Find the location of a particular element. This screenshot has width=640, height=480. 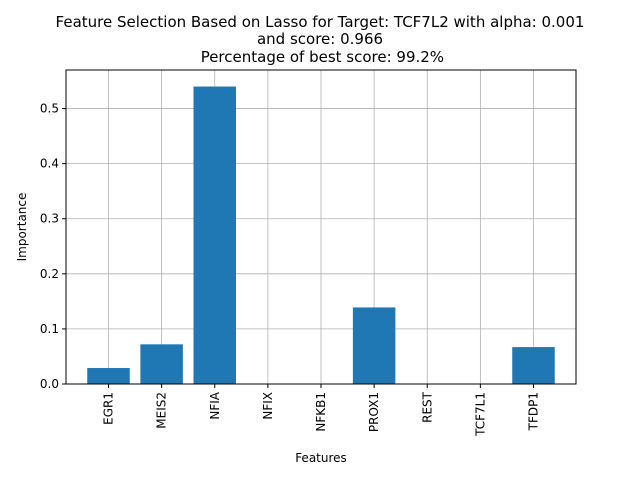

x-tick-label: NFIA is located at coordinates (215, 405).